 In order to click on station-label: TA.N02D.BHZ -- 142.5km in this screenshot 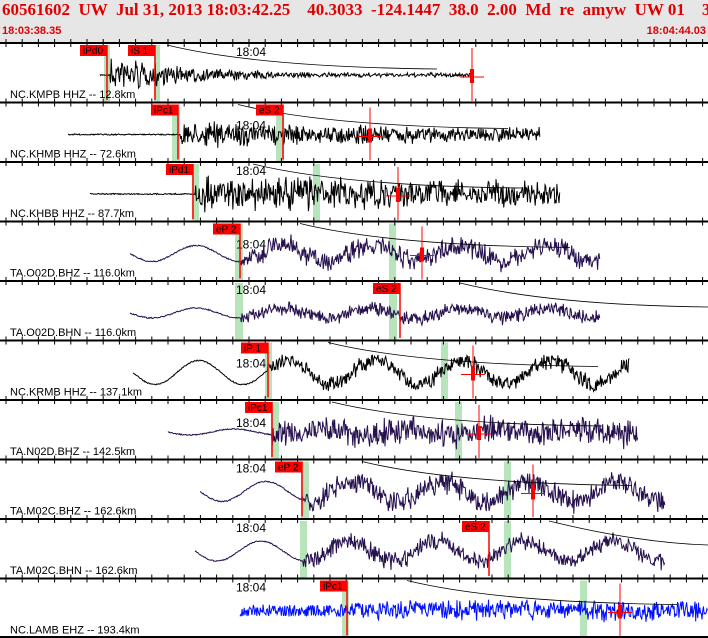, I will do `click(72, 452)`.